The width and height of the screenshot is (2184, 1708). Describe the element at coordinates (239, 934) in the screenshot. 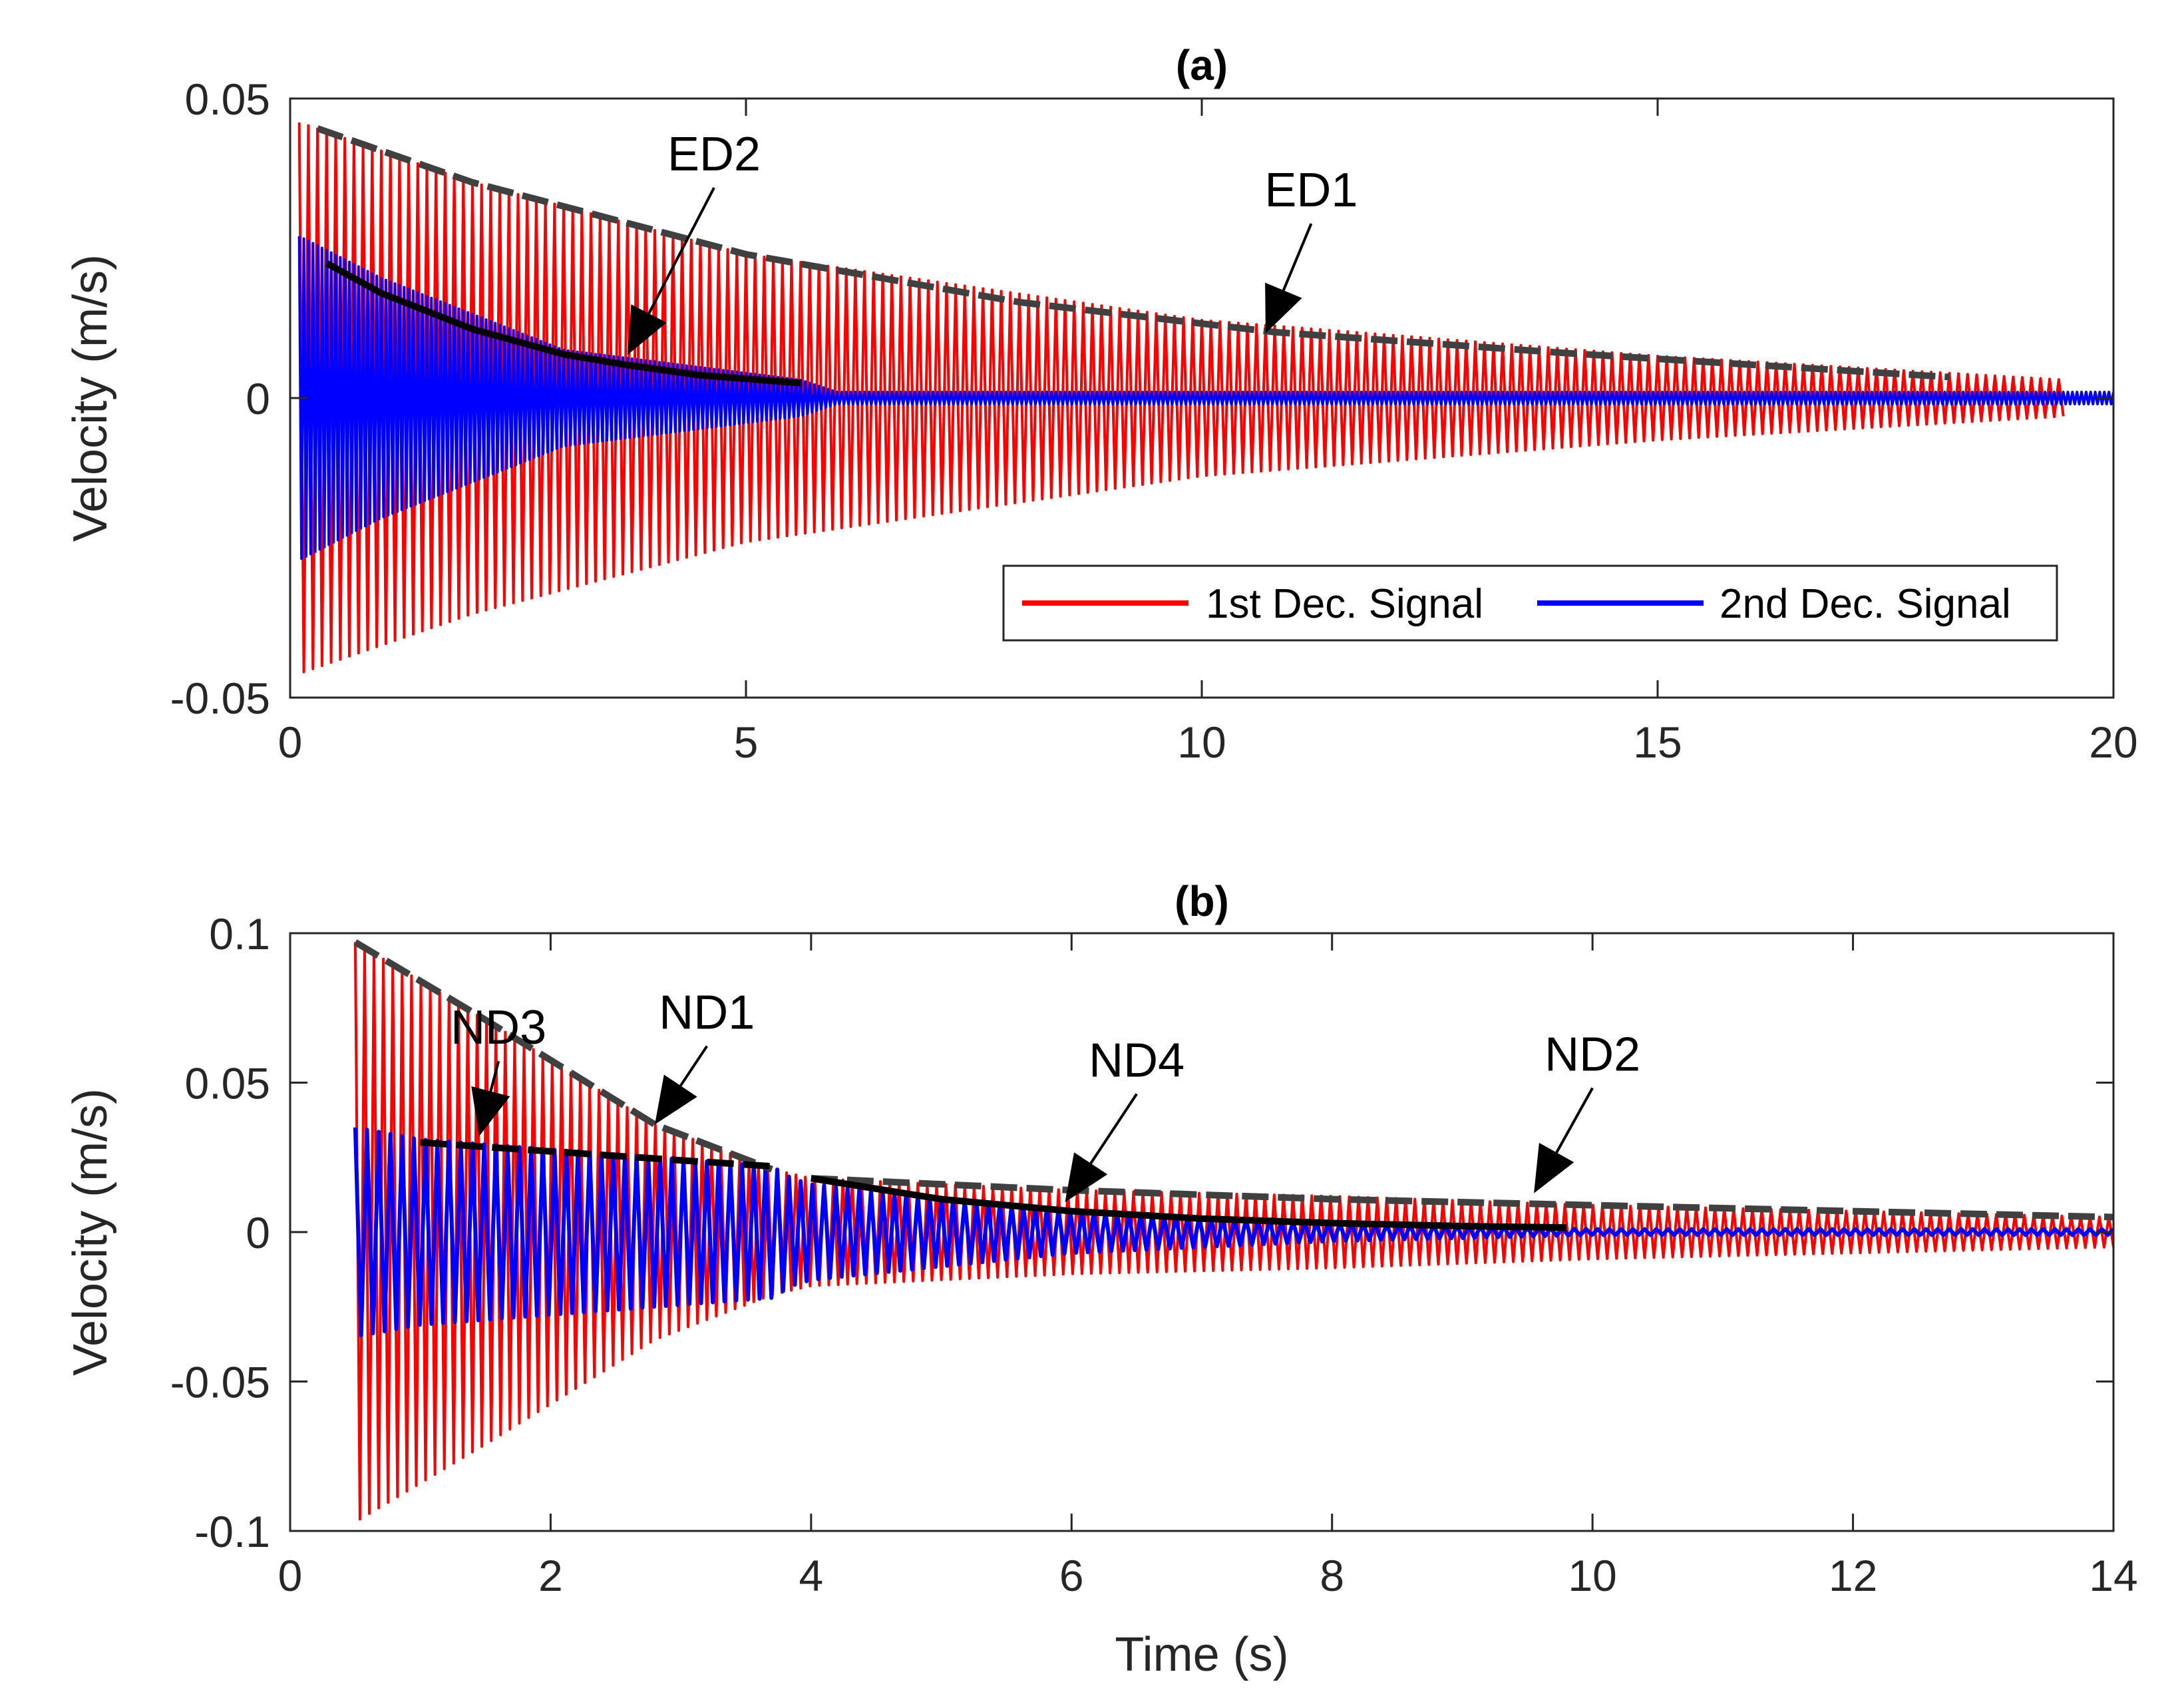

I see `panel-b-ytick-label: 0.1` at that location.